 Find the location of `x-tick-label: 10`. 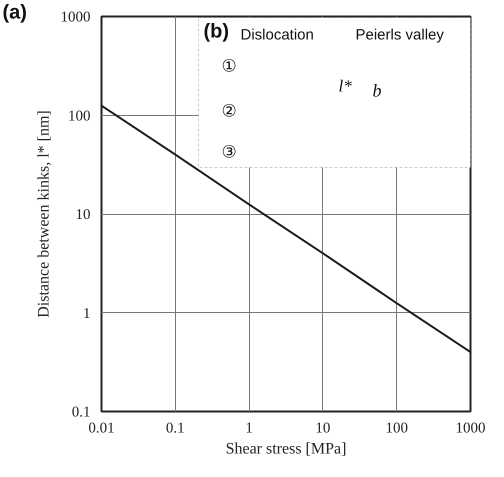

x-tick-label: 10 is located at coordinates (322, 428).